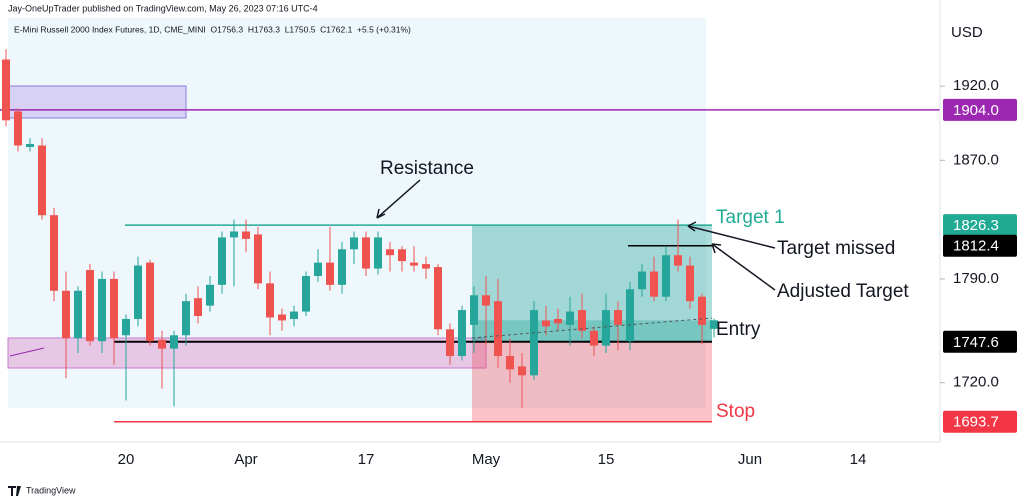  What do you see at coordinates (738, 329) in the screenshot?
I see `annotation: Entry` at bounding box center [738, 329].